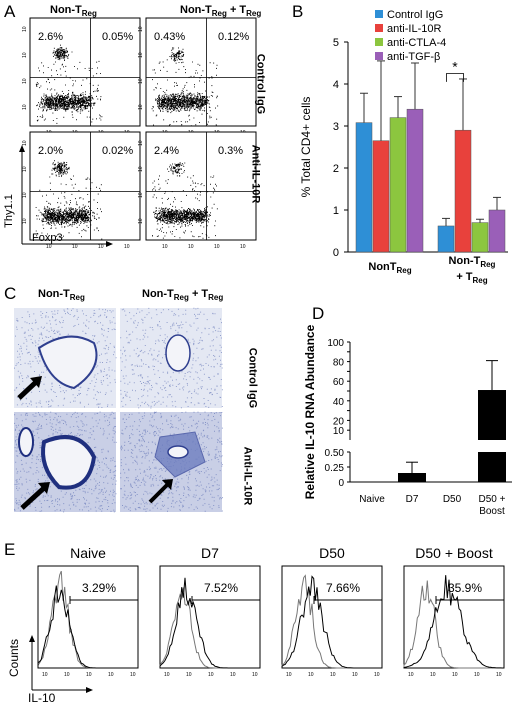  Describe the element at coordinates (454, 611) in the screenshot. I see `histogram-plot: D50 + Boost 35.9% 10 10 10 10 10` at that location.